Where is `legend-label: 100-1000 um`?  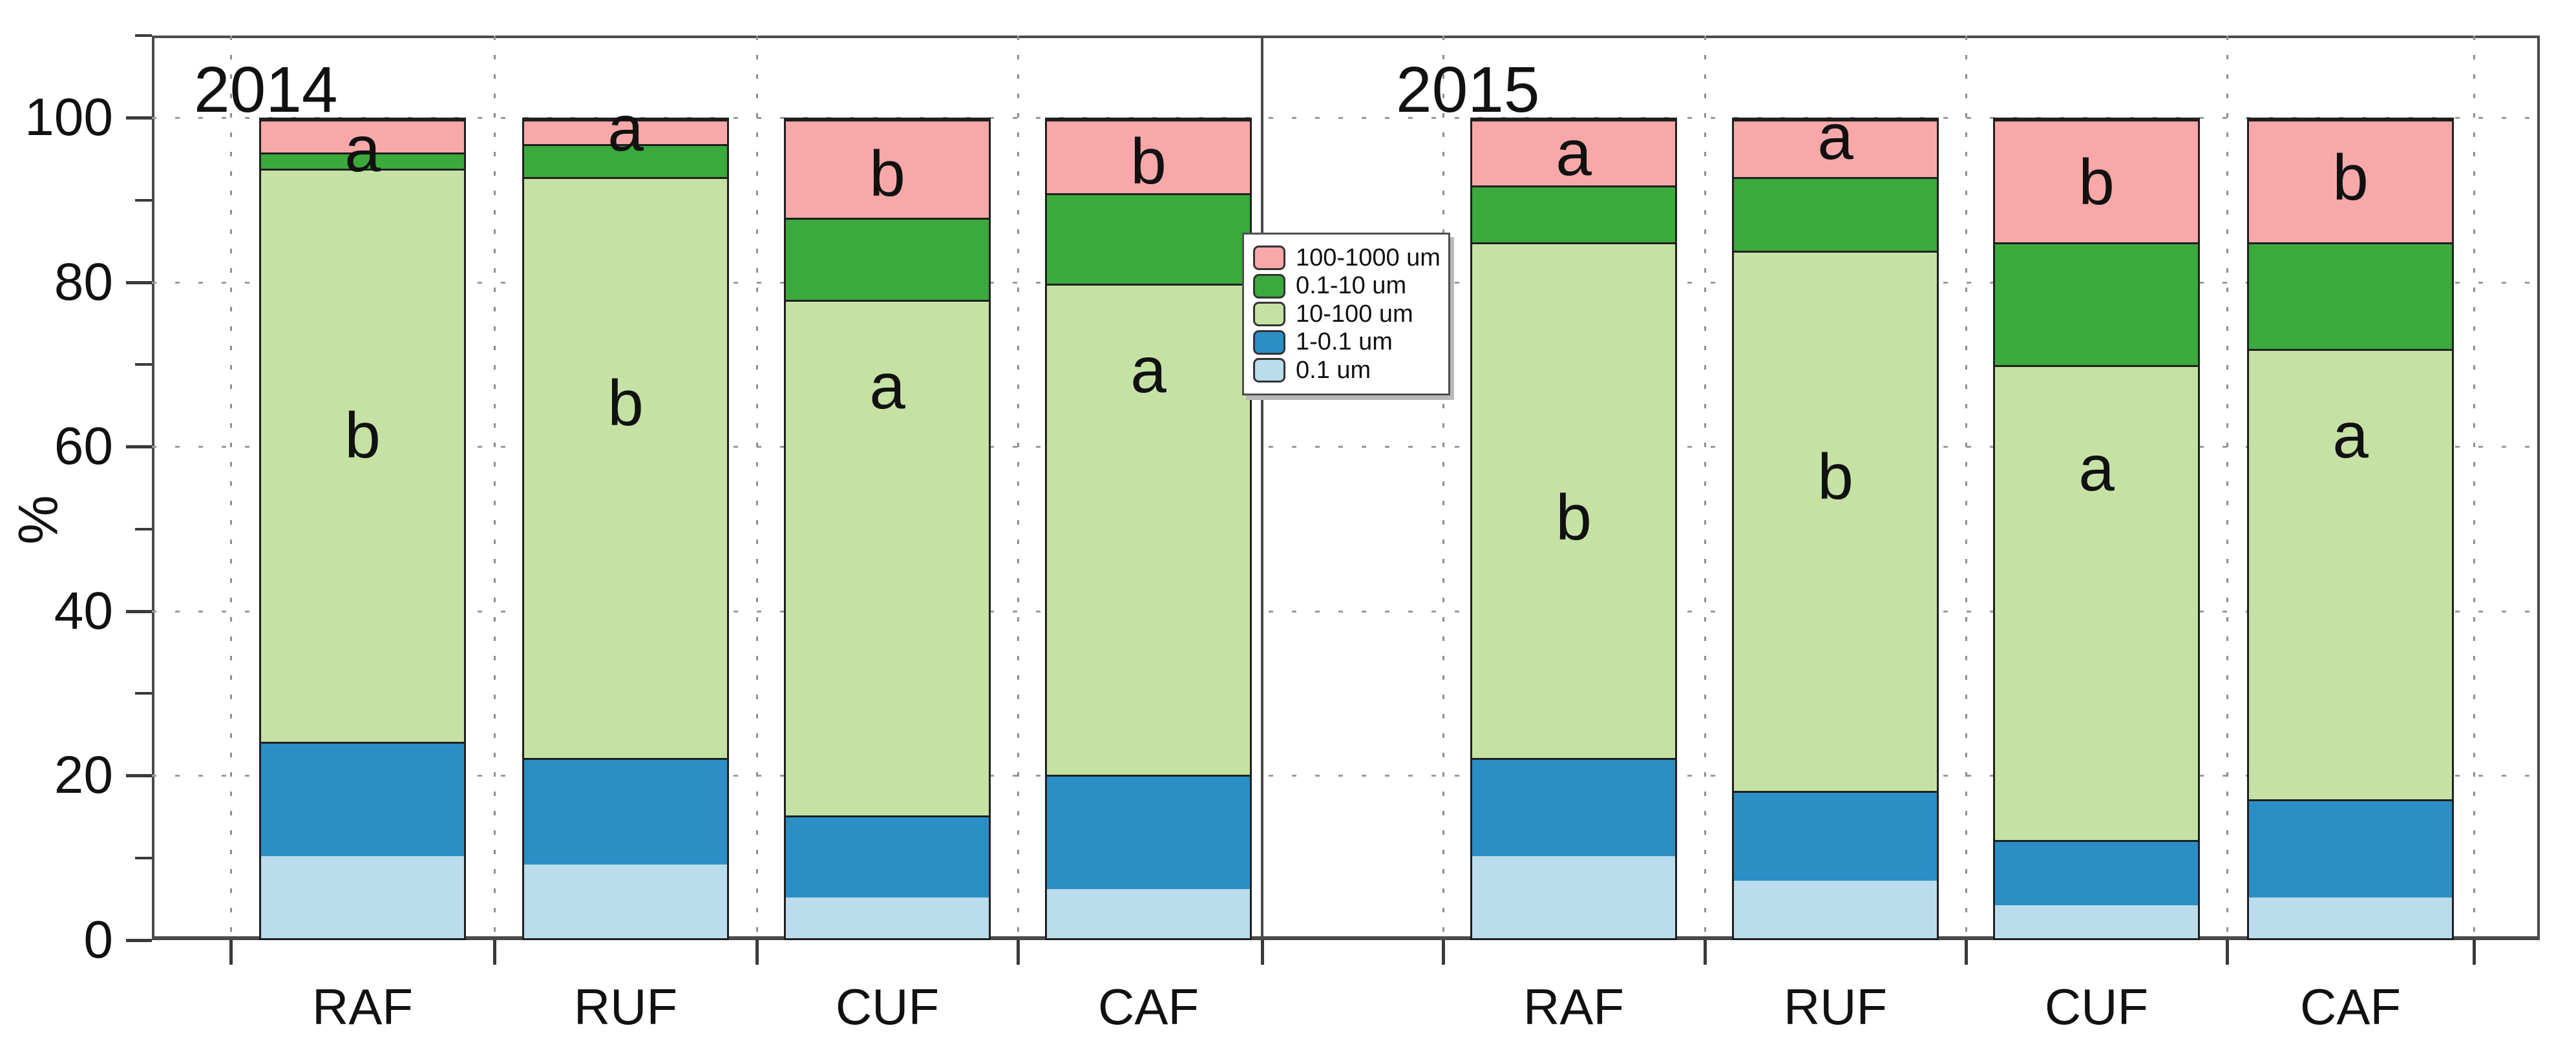 legend-label: 100-1000 um is located at coordinates (1368, 258).